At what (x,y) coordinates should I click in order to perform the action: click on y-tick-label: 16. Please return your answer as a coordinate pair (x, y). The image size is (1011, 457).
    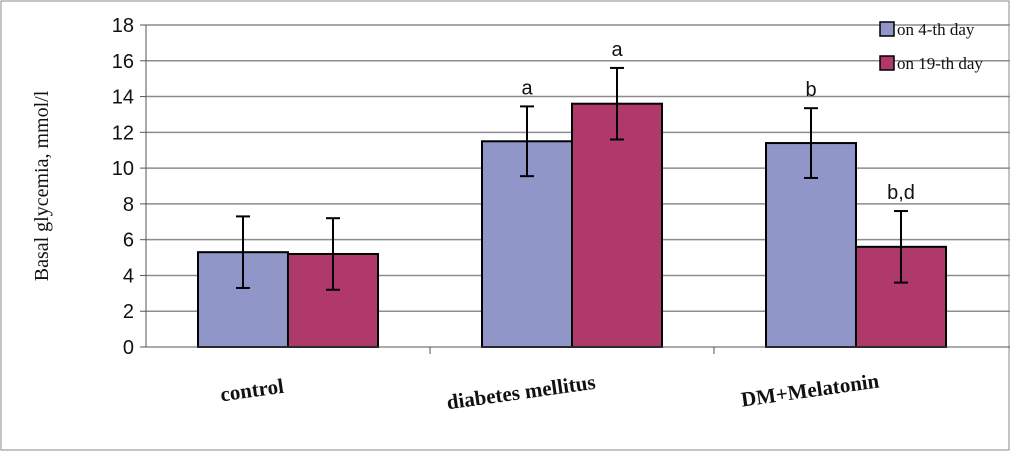
    Looking at the image, I should click on (123, 62).